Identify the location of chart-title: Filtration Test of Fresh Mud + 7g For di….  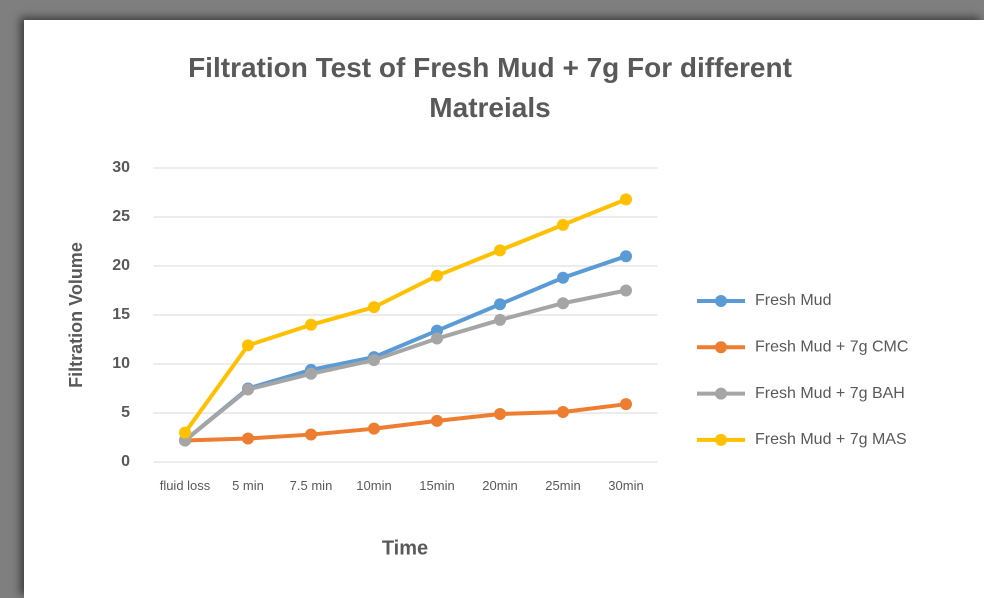
(490, 87).